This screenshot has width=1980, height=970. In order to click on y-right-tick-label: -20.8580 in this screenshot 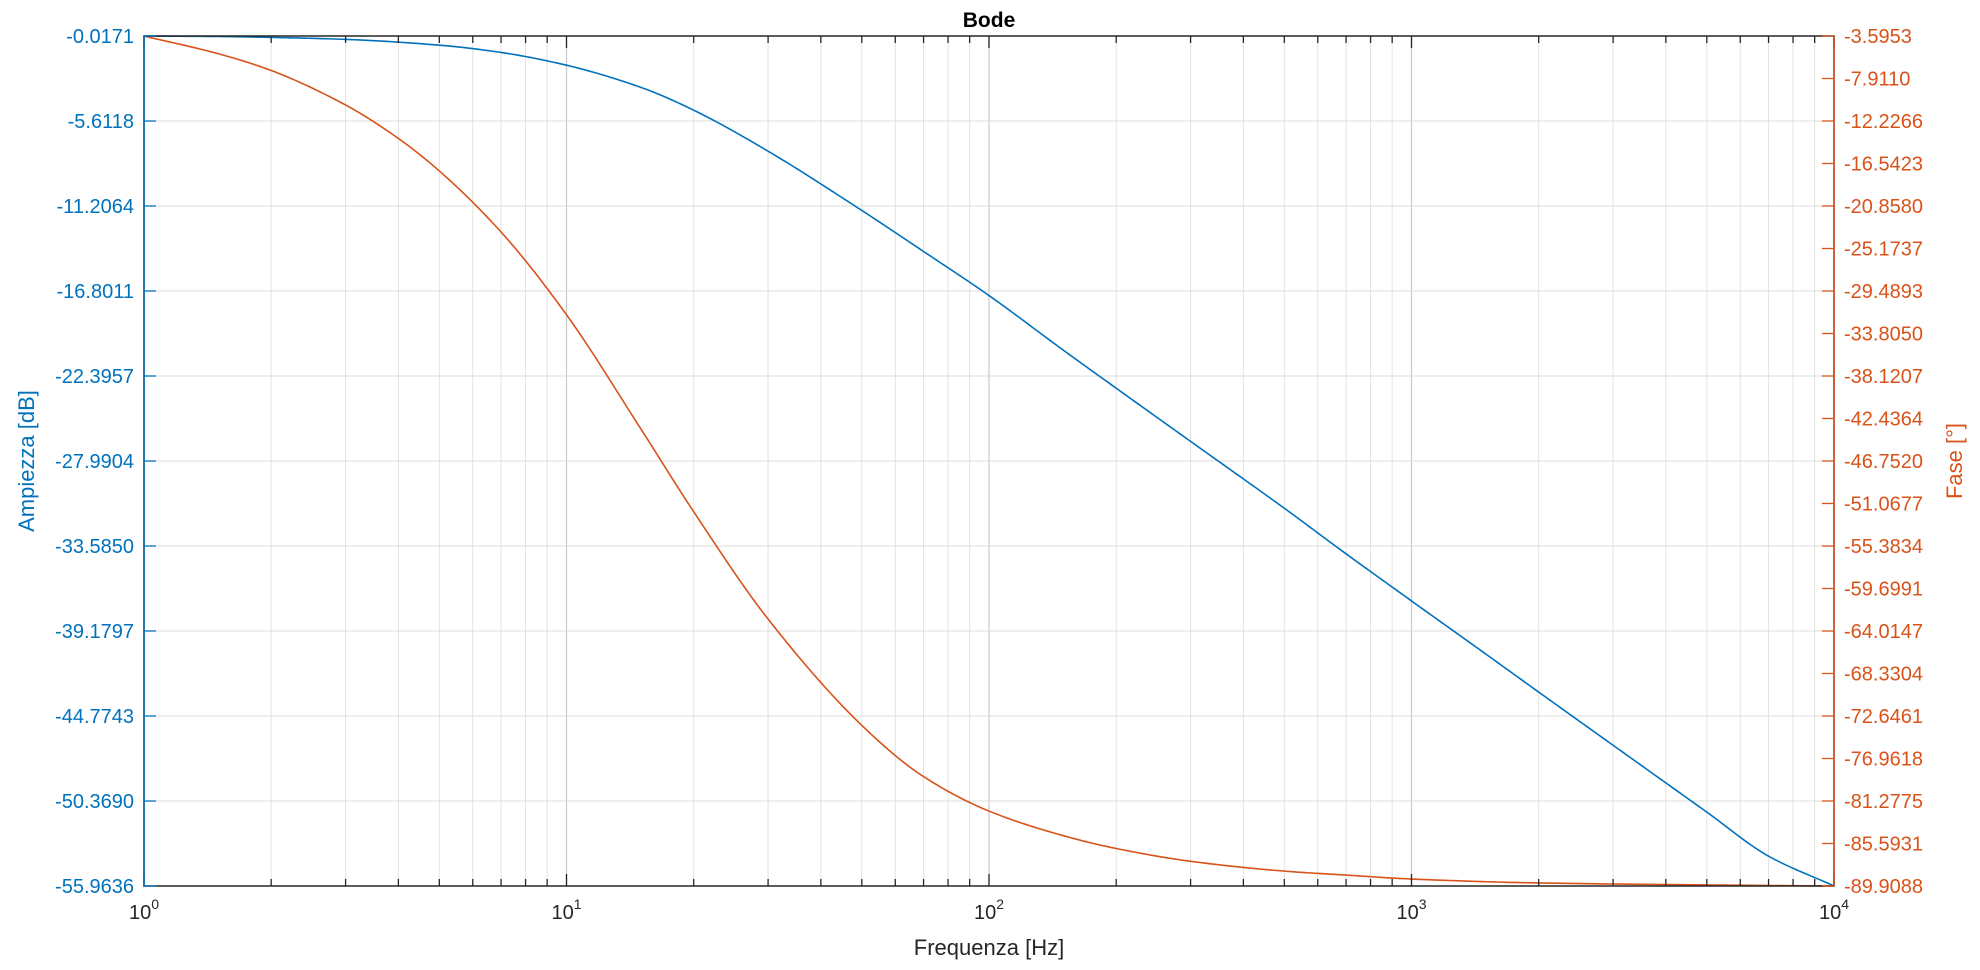, I will do `click(1883, 207)`.